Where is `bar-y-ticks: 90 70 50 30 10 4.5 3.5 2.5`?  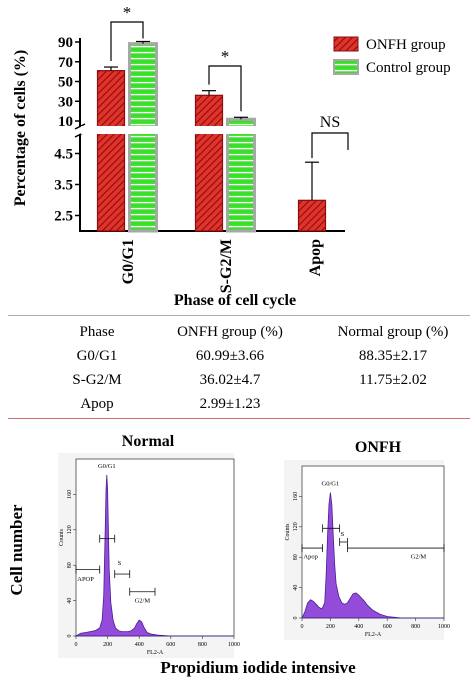 bar-y-ticks: 90 70 50 30 10 4.5 3.5 2.5 is located at coordinates (67, 130).